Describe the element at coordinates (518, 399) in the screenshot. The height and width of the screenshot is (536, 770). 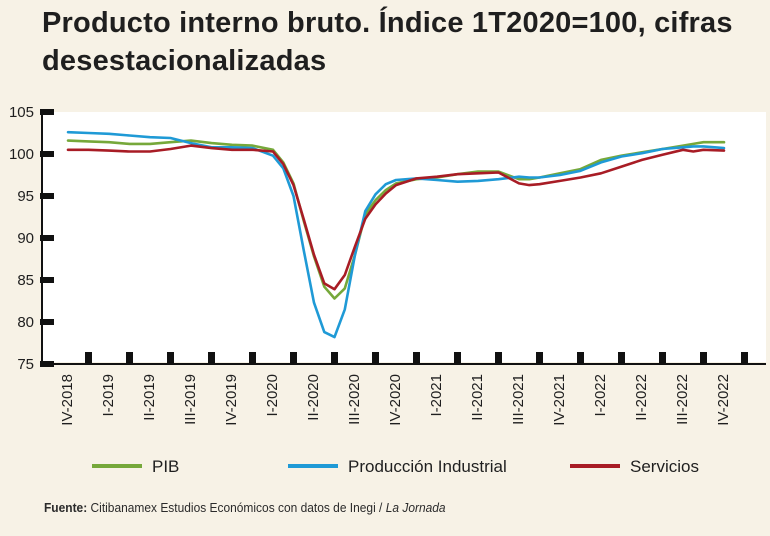
I see `x-tick-label: III-2021` at that location.